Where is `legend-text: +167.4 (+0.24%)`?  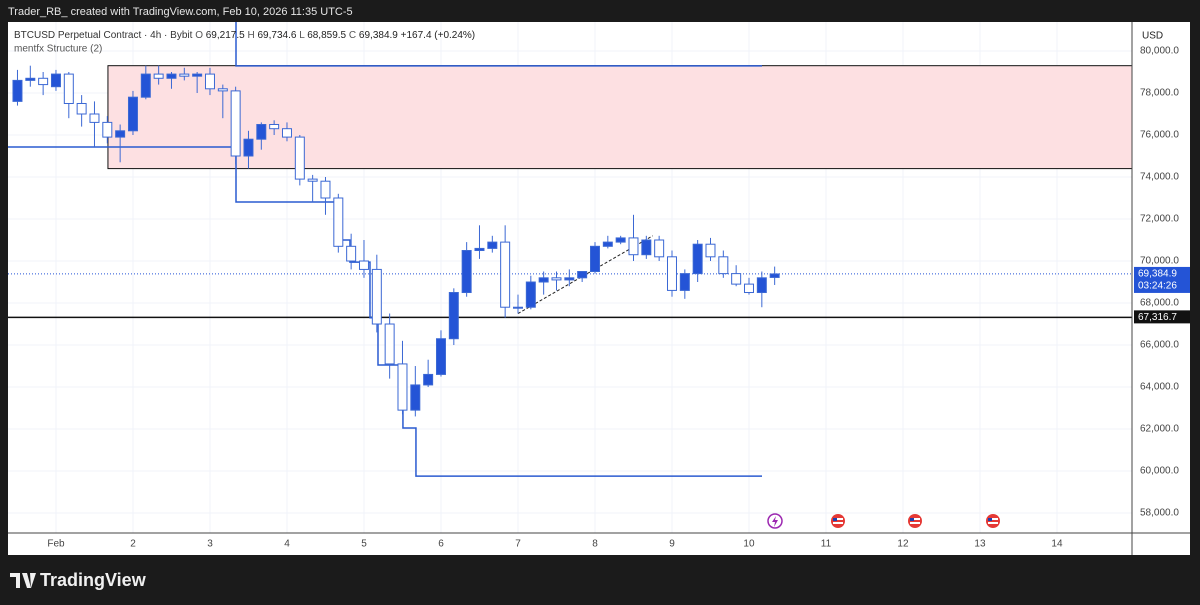 legend-text: +167.4 (+0.24%) is located at coordinates (438, 35).